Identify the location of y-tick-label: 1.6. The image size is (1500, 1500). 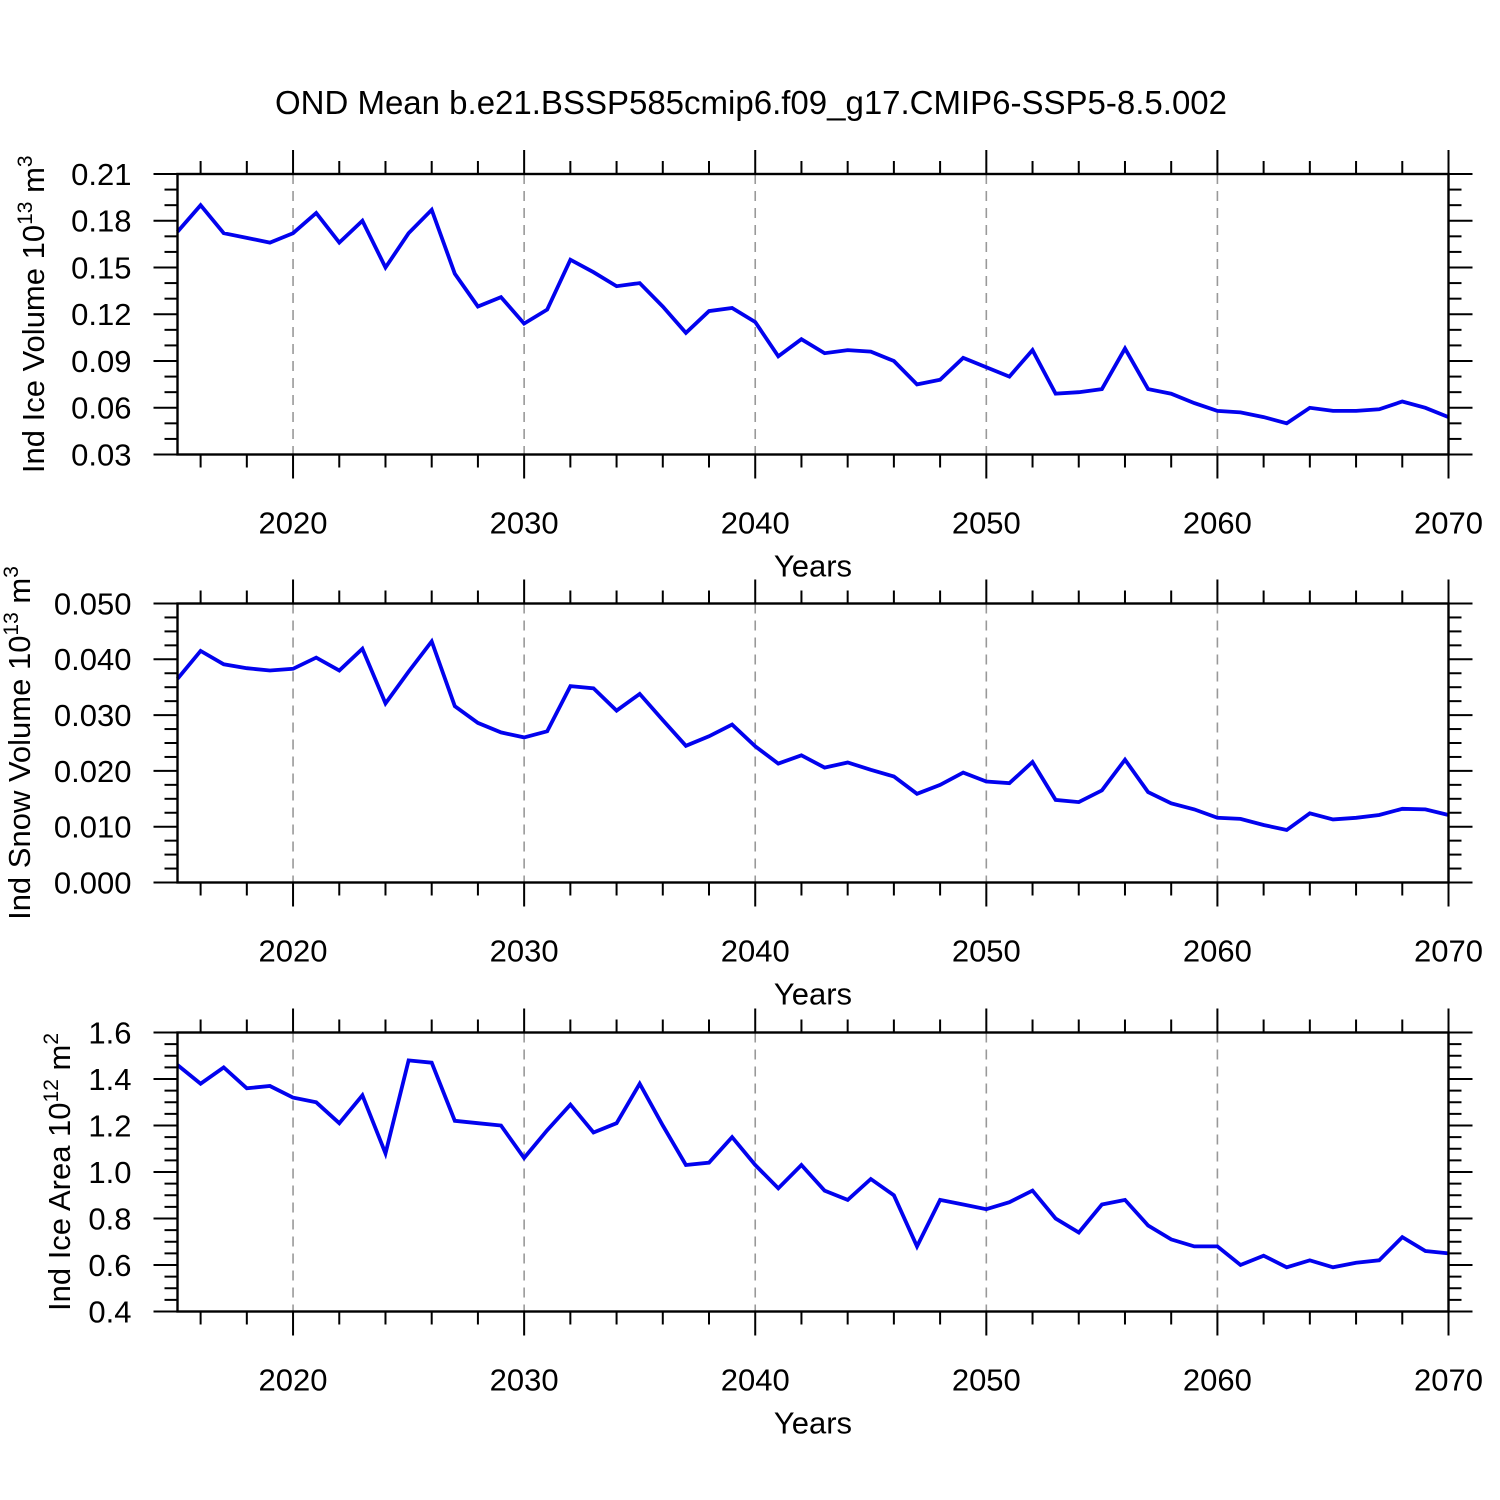
(109, 1032).